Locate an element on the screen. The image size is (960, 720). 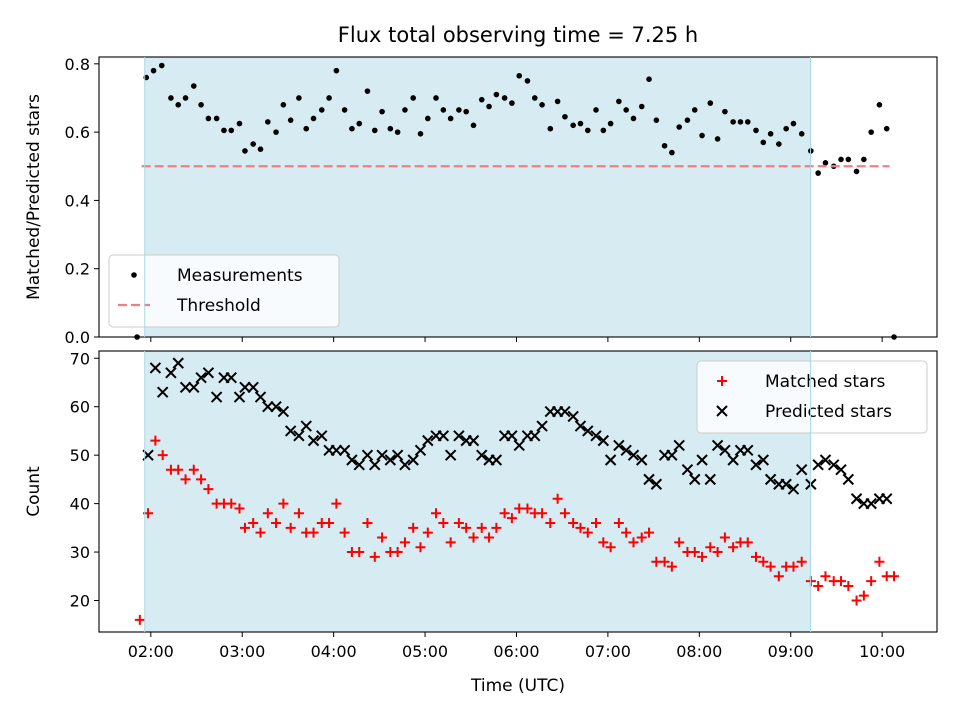
y-axis-label-count: Count is located at coordinates (34, 491).